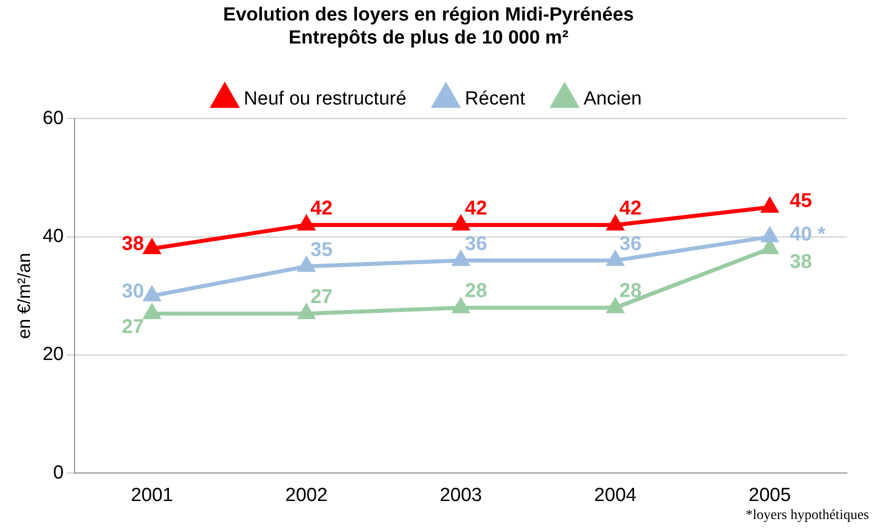 The height and width of the screenshot is (528, 877). Describe the element at coordinates (53, 355) in the screenshot. I see `y-tick-label: 20` at that location.